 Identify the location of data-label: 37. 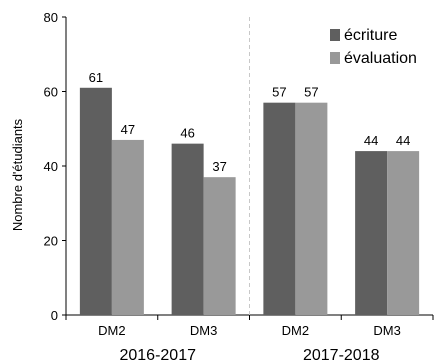
(219, 166).